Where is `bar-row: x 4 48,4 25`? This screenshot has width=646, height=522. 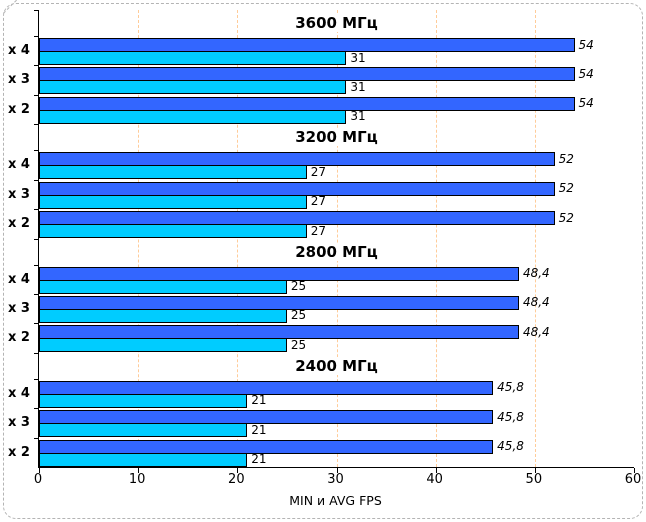
bar-row: x 4 48,4 25 is located at coordinates (321, 279).